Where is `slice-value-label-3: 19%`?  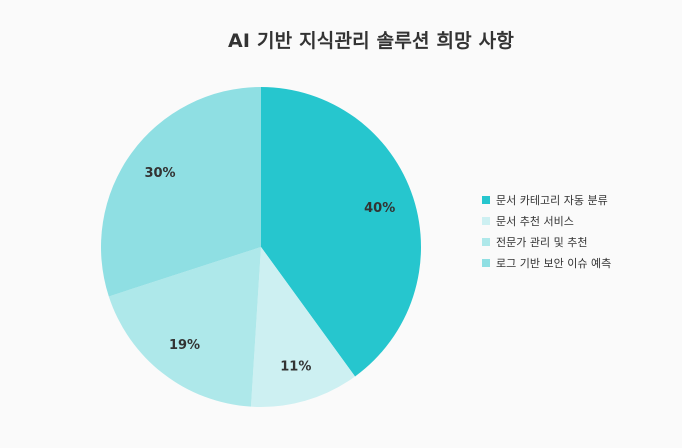 slice-value-label-3: 19% is located at coordinates (184, 345).